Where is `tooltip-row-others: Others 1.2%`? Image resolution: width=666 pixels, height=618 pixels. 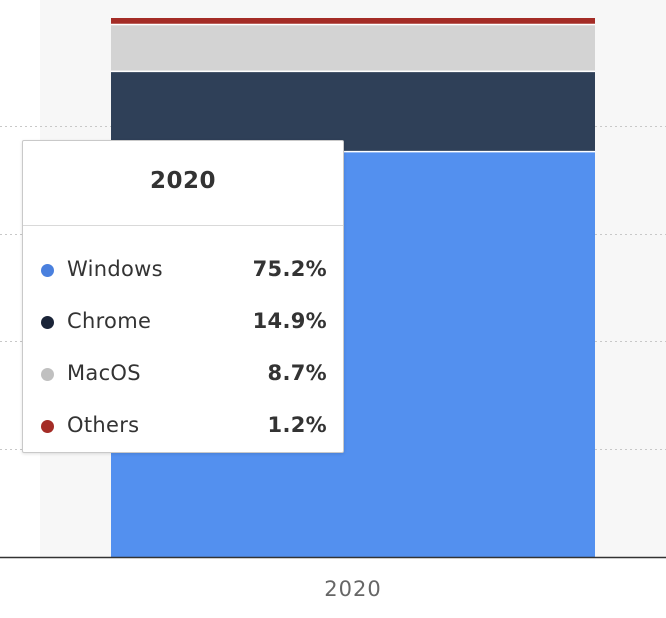 tooltip-row-others: Others 1.2% is located at coordinates (183, 426).